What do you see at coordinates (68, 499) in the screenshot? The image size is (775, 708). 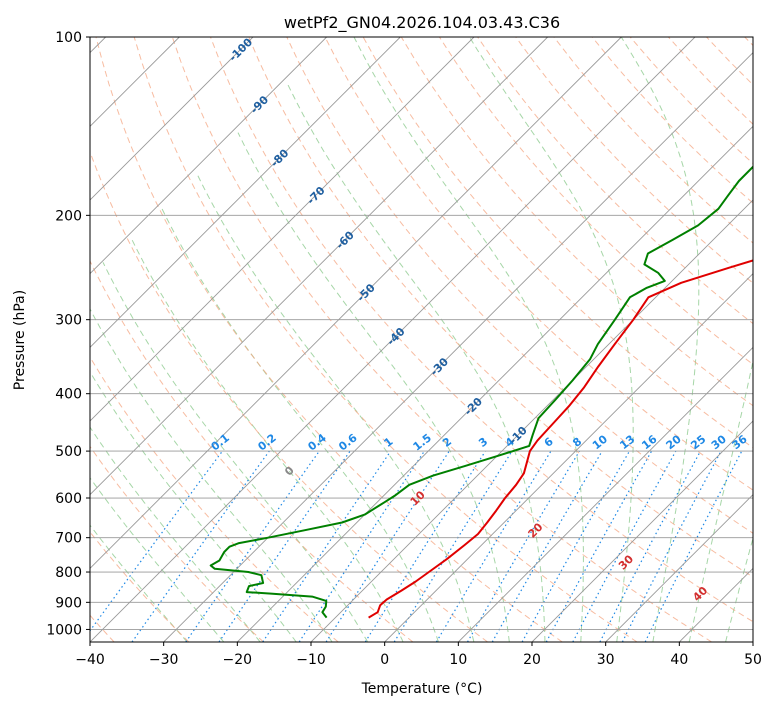 I see `y-tick-label: 600` at bounding box center [68, 499].